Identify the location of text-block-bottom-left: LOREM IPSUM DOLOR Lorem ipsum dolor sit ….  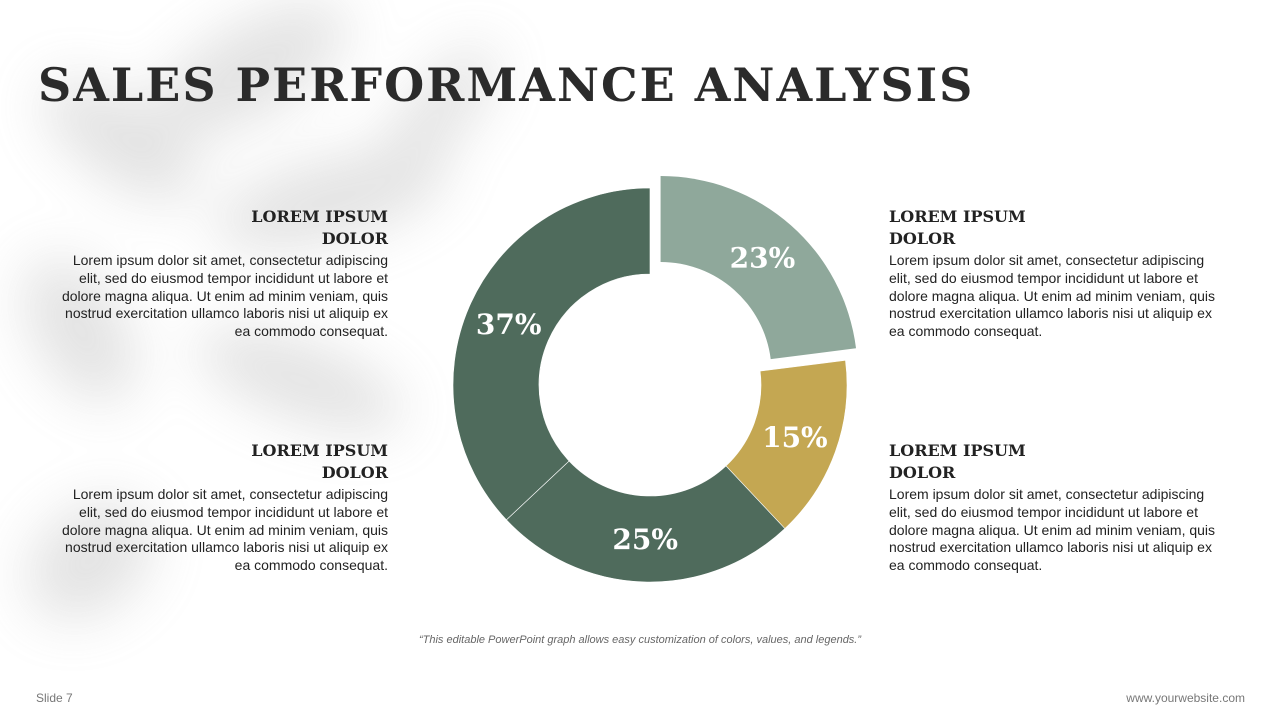
(223, 507).